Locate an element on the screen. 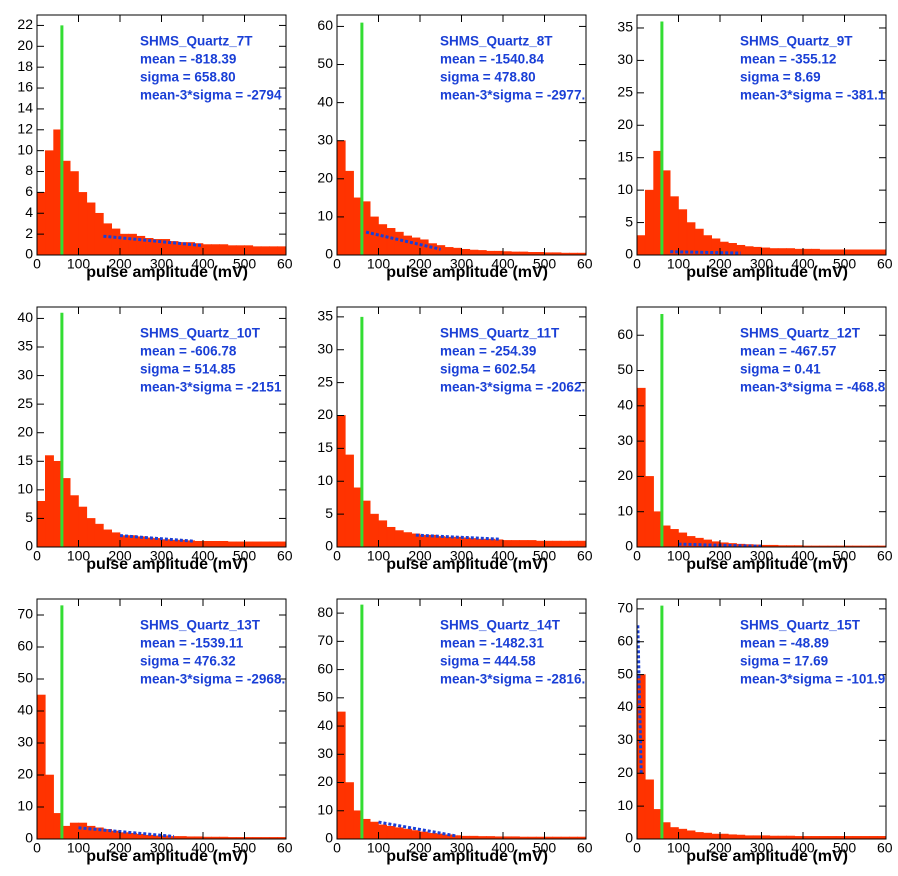 Image resolution: width=898 pixels, height=876 pixels. stats-title: SHMS_Quartz_7T is located at coordinates (196, 41).